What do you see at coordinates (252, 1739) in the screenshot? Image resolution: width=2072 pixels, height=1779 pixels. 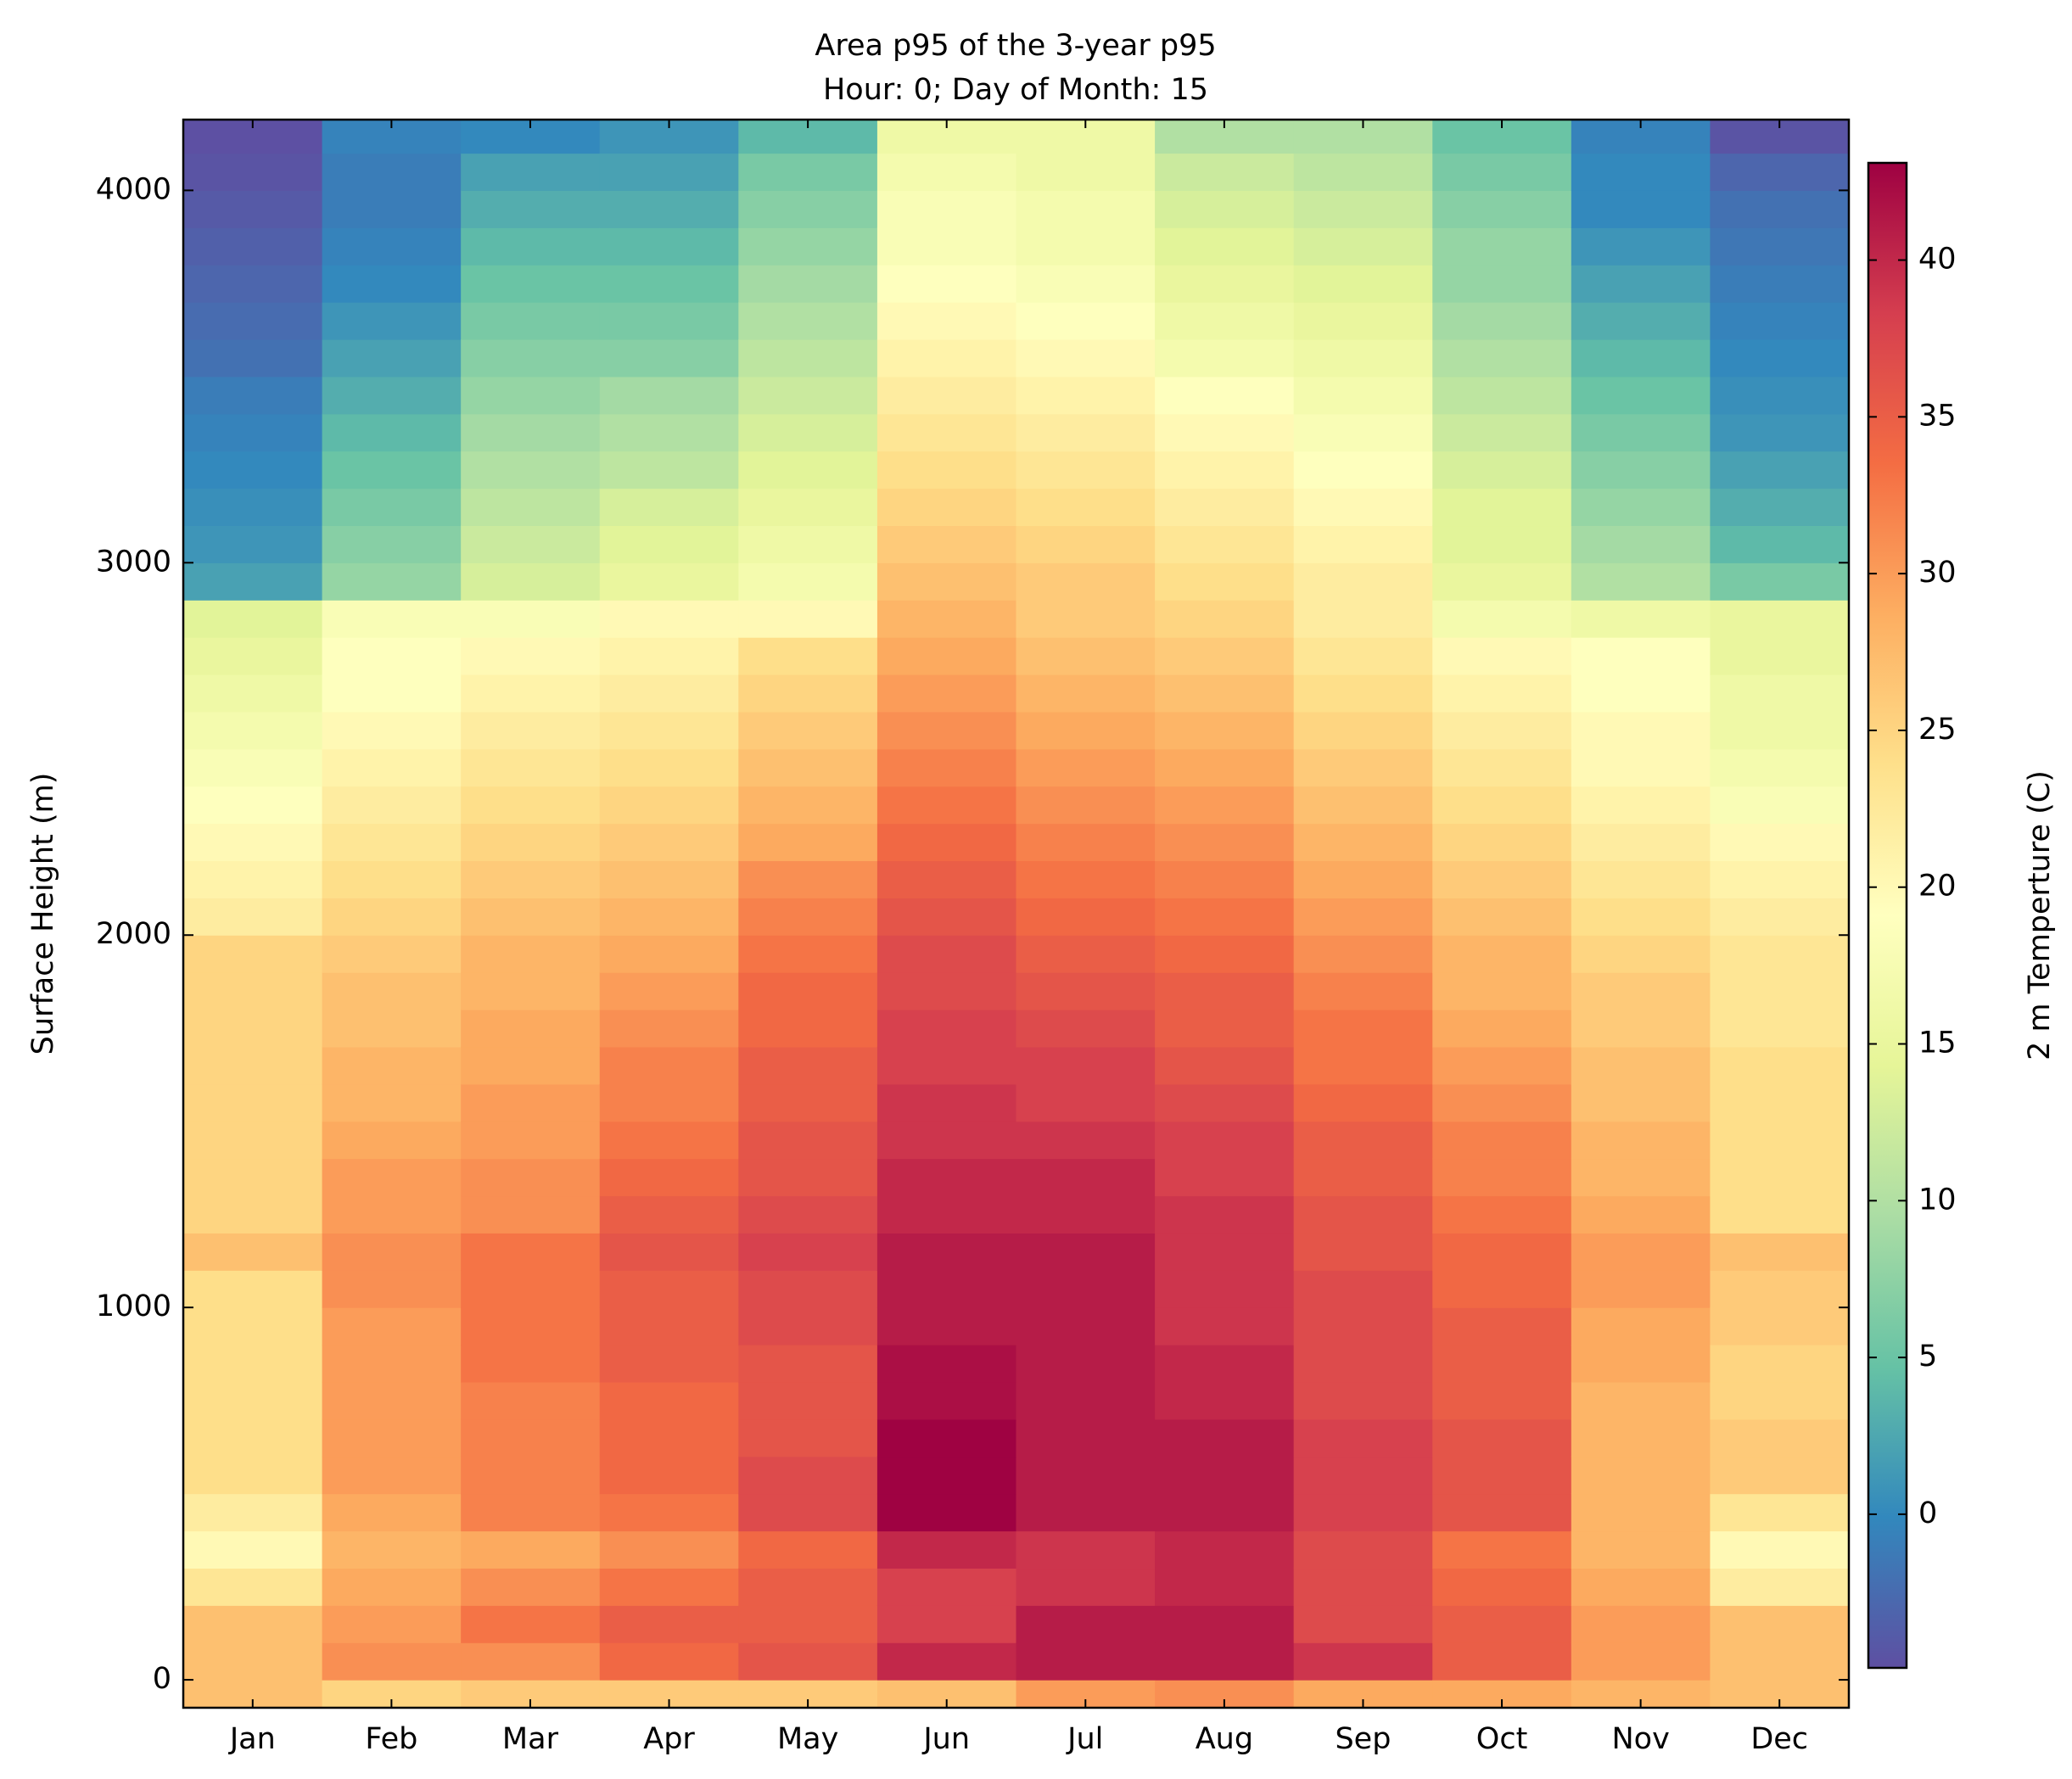 I see `x-tick-label: Jan` at bounding box center [252, 1739].